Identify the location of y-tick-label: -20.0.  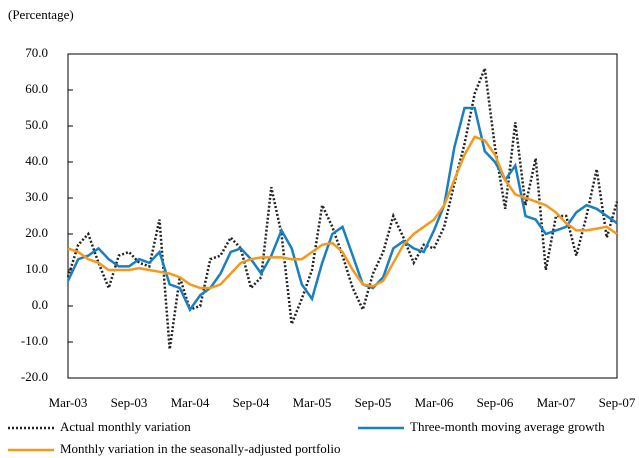
(34, 376).